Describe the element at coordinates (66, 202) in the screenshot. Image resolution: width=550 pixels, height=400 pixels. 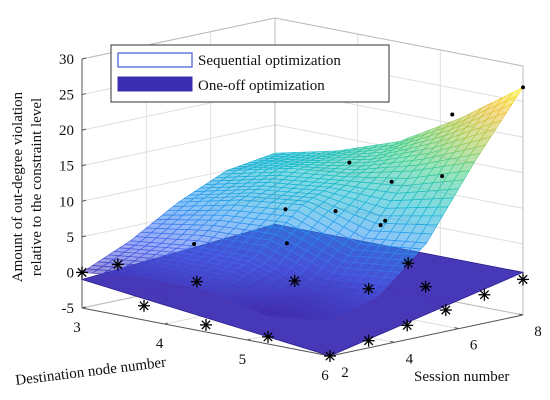
I see `z-tick-label: 10` at that location.